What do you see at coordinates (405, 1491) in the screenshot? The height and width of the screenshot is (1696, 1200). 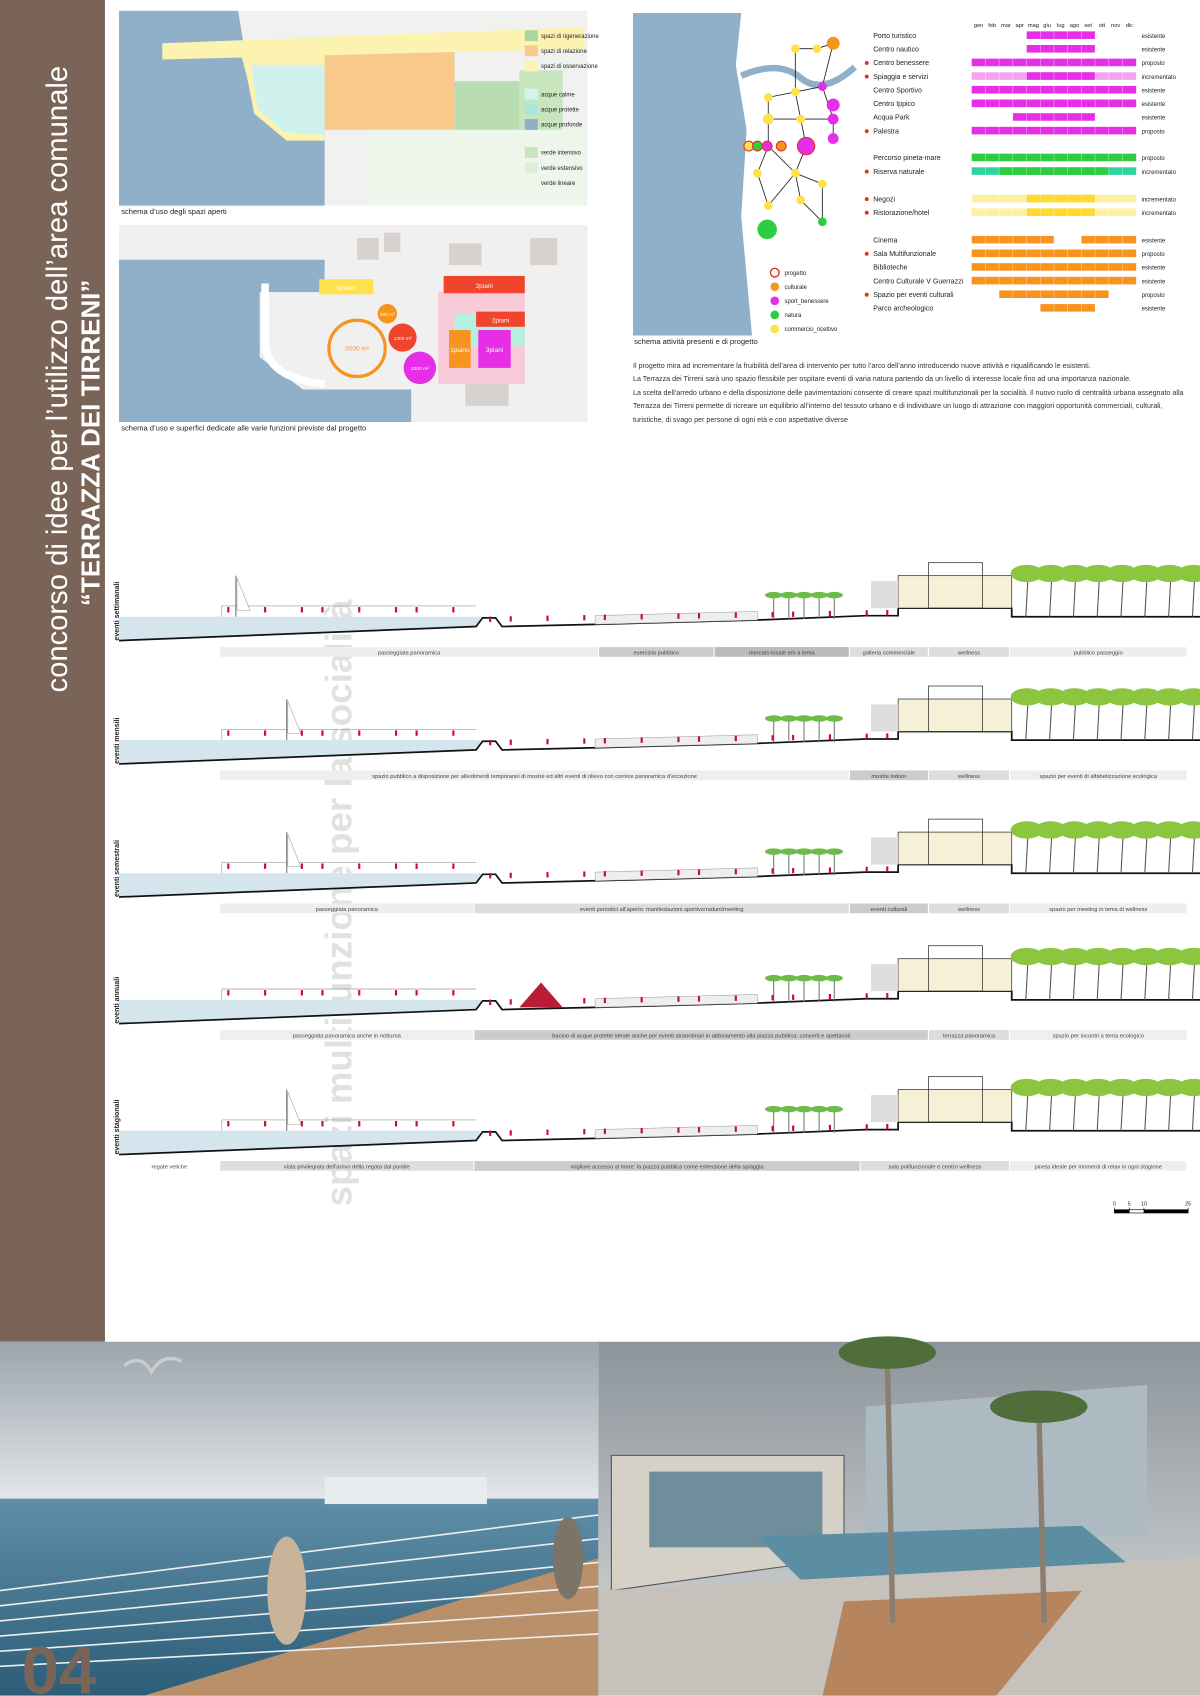 I see `render-building` at bounding box center [405, 1491].